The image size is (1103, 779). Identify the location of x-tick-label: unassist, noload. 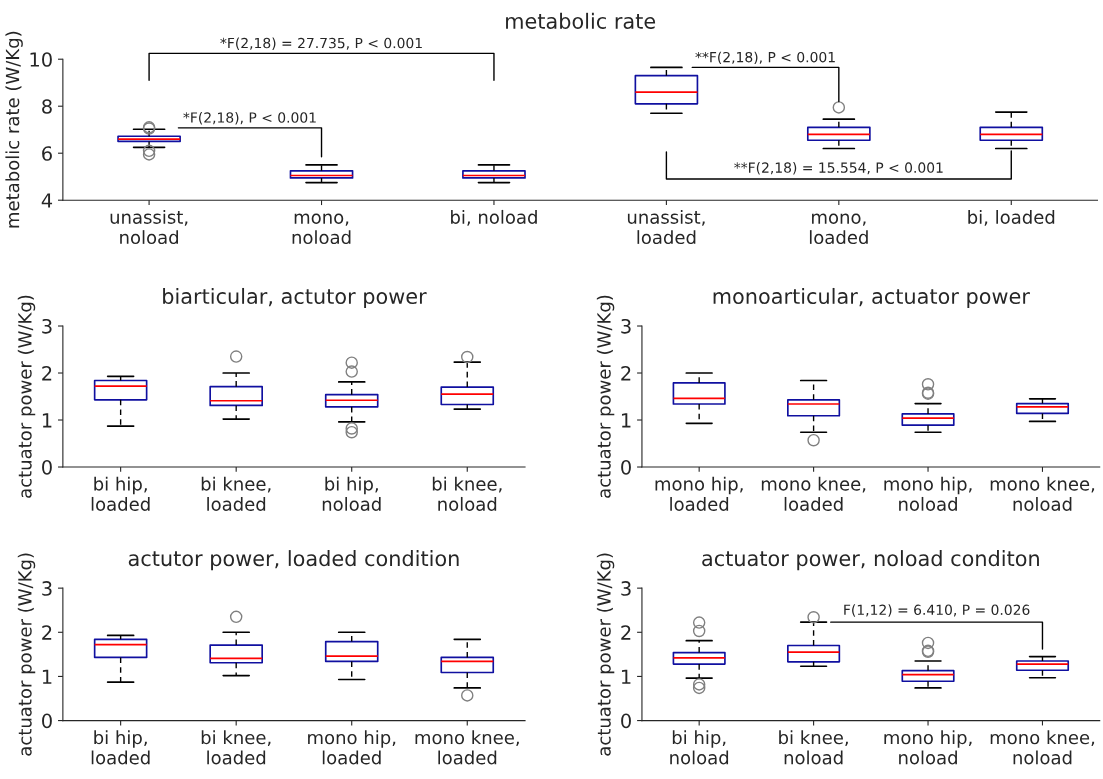
(149, 227).